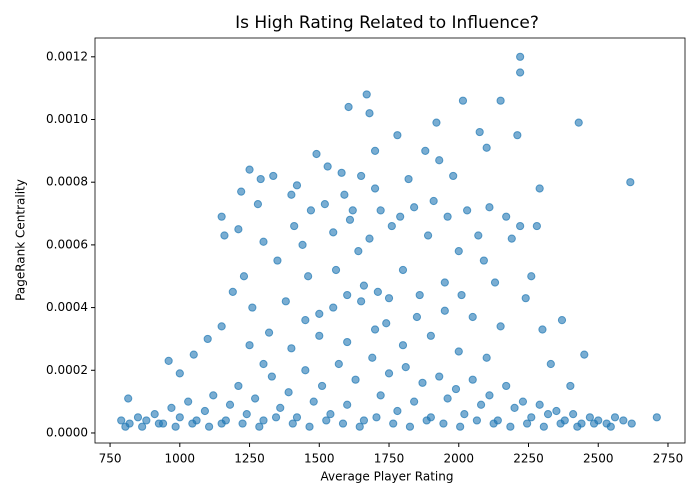 The width and height of the screenshot is (700, 500). What do you see at coordinates (180, 459) in the screenshot?
I see `x-tick-label: 1000` at bounding box center [180, 459].